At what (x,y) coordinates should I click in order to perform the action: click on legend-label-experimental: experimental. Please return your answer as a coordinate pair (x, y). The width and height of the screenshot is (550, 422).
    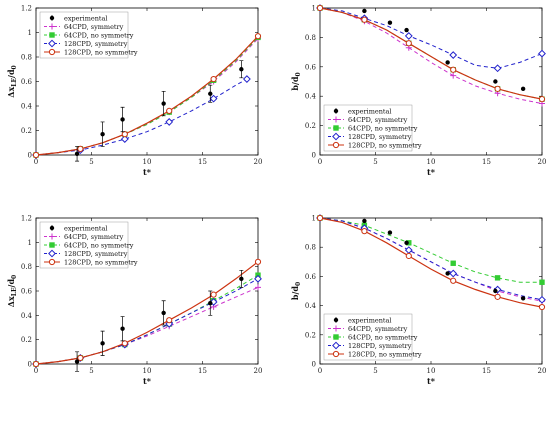
    Looking at the image, I should click on (85, 18).